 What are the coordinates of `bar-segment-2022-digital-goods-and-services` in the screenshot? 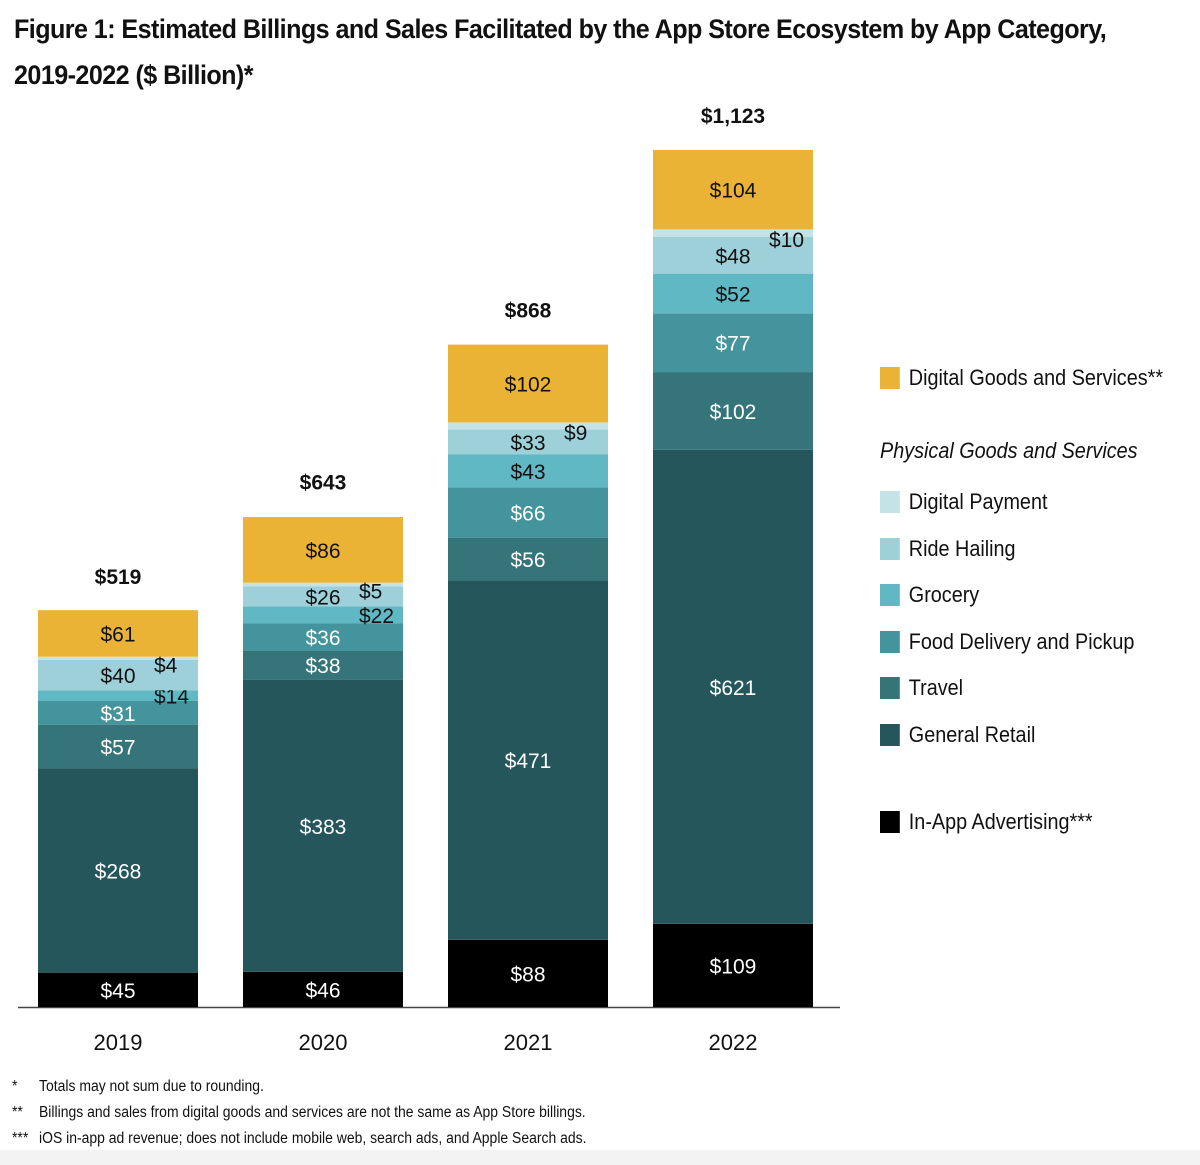 It's located at (733, 190).